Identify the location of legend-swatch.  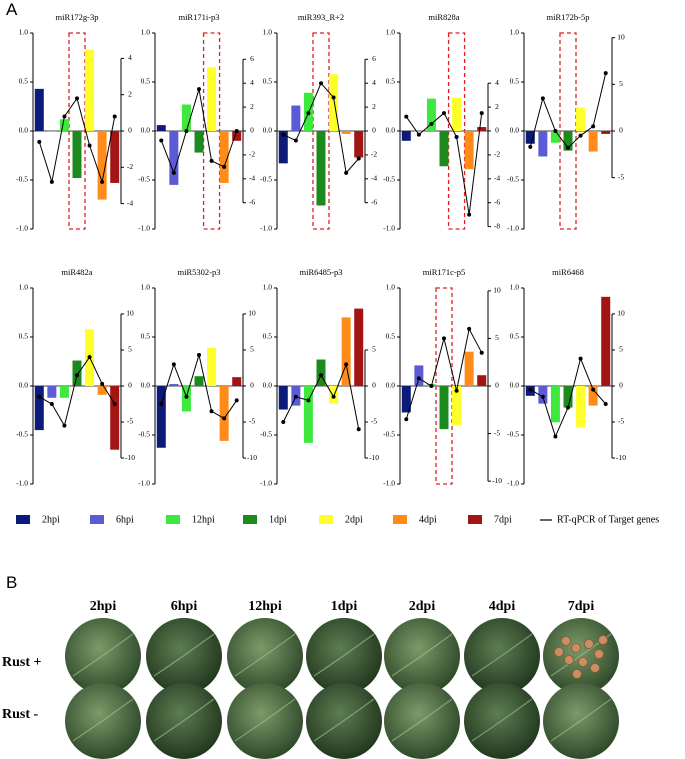
(173, 519).